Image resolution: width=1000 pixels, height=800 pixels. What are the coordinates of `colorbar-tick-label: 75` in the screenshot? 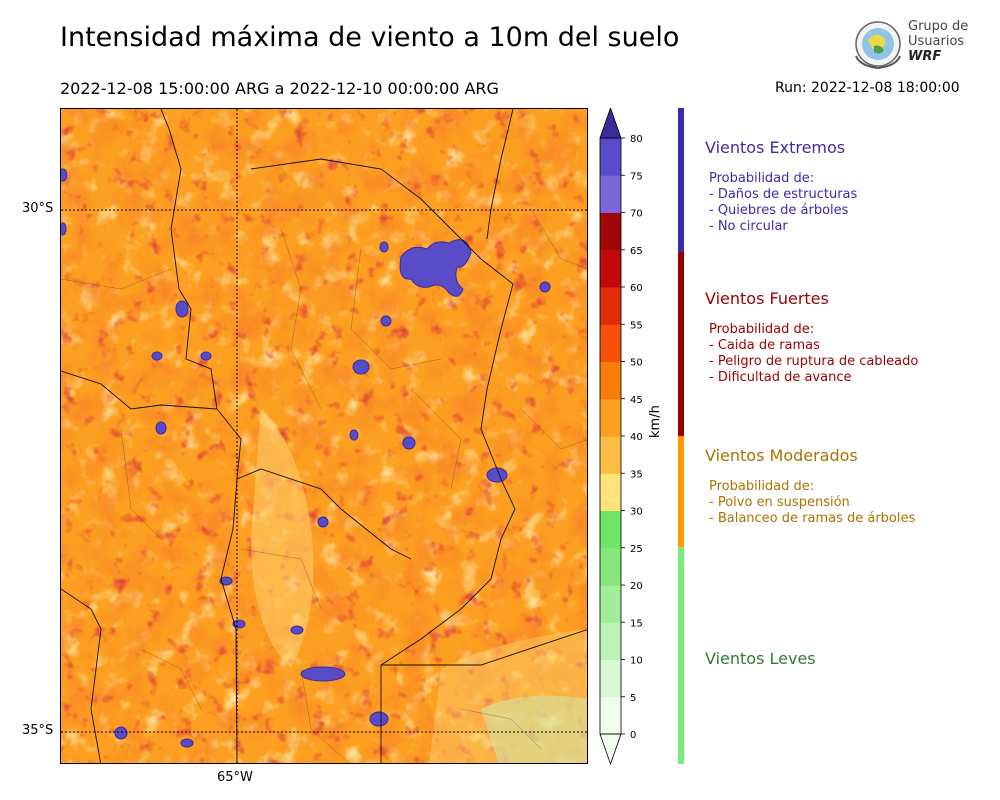 It's located at (636, 176).